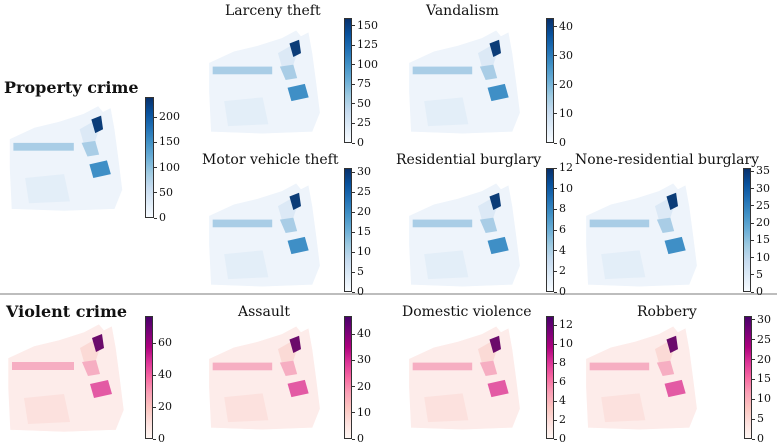  What do you see at coordinates (641, 235) in the screenshot?
I see `choropleth-map-nonres` at bounding box center [641, 235].